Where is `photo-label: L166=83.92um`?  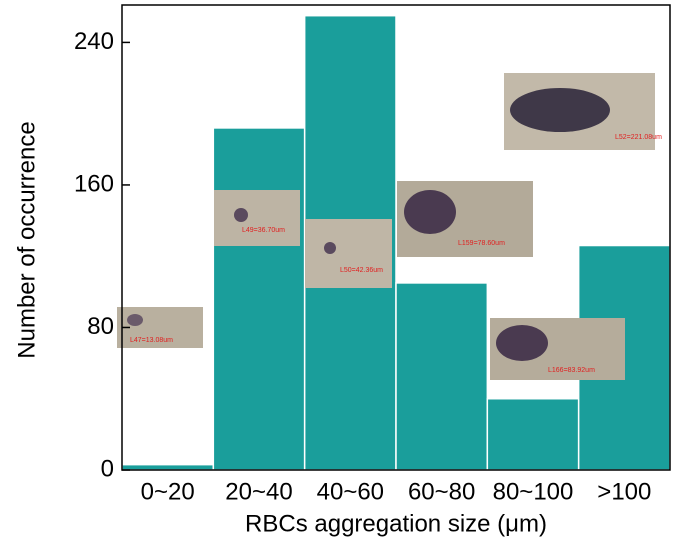 photo-label: L166=83.92um is located at coordinates (571, 370).